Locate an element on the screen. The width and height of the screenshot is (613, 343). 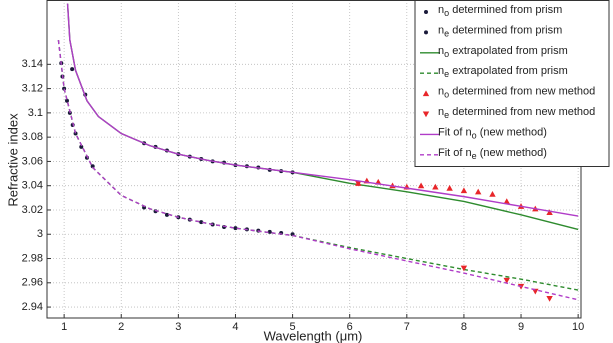
x-tick-label: 9 is located at coordinates (521, 327).